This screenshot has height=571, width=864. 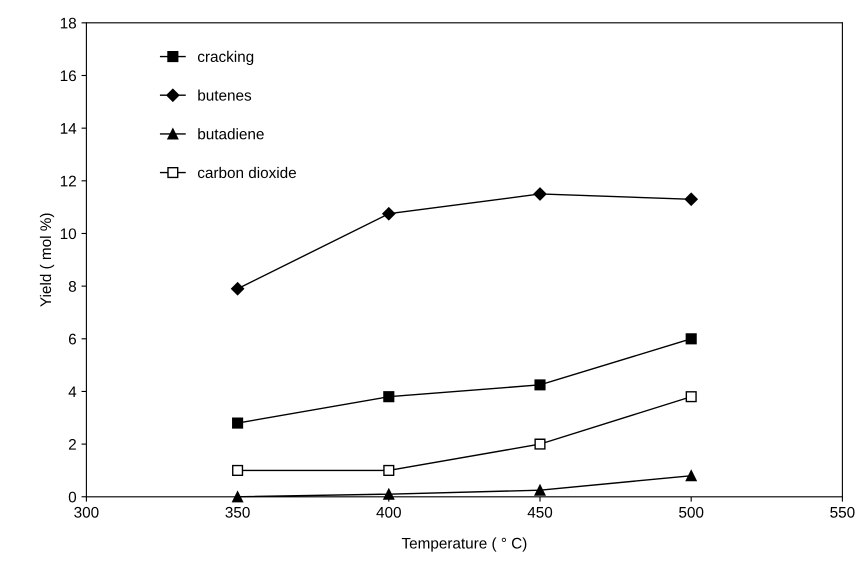 What do you see at coordinates (237, 512) in the screenshot?
I see `x-tick-label: 350` at bounding box center [237, 512].